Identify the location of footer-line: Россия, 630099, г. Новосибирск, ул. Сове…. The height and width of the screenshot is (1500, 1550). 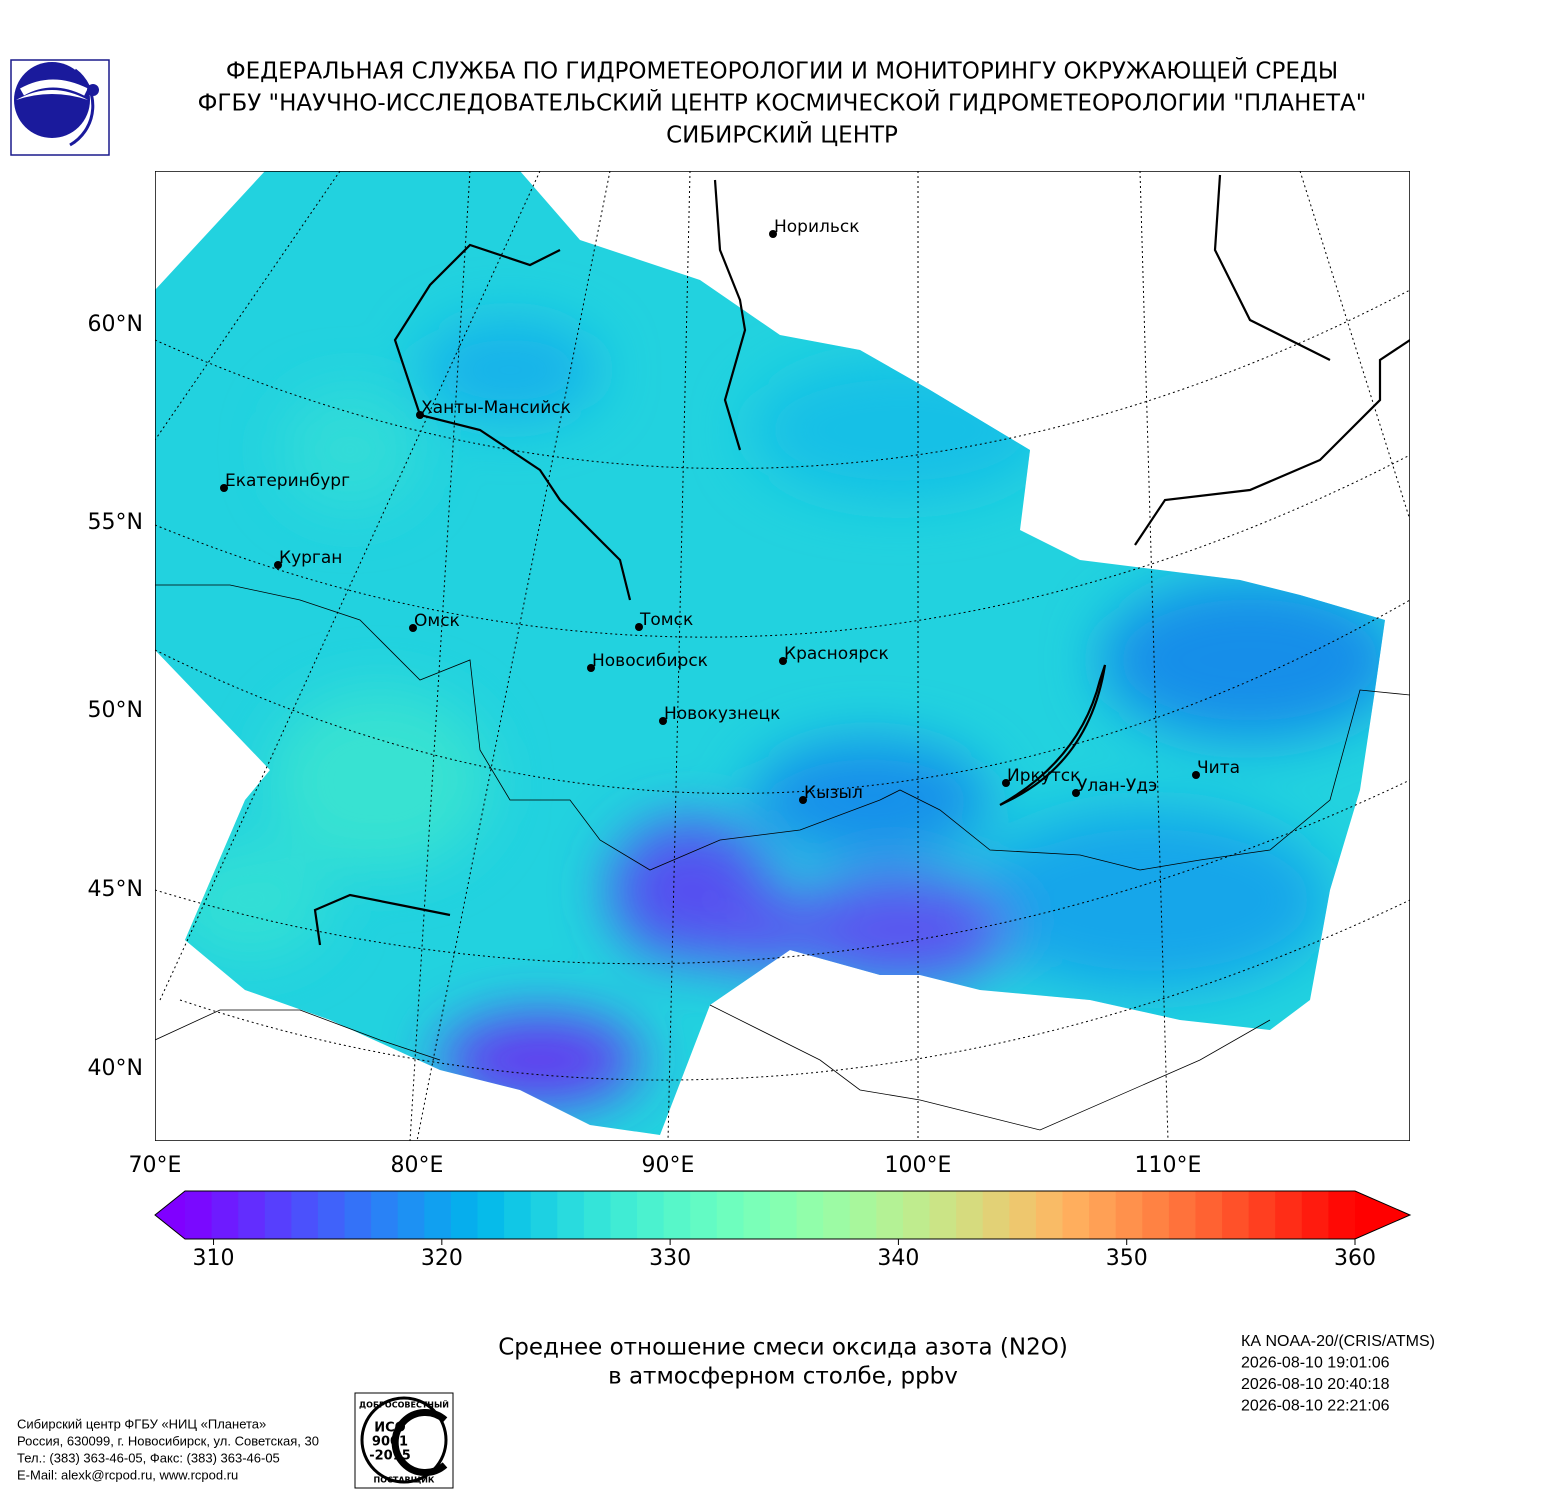
(168, 1440).